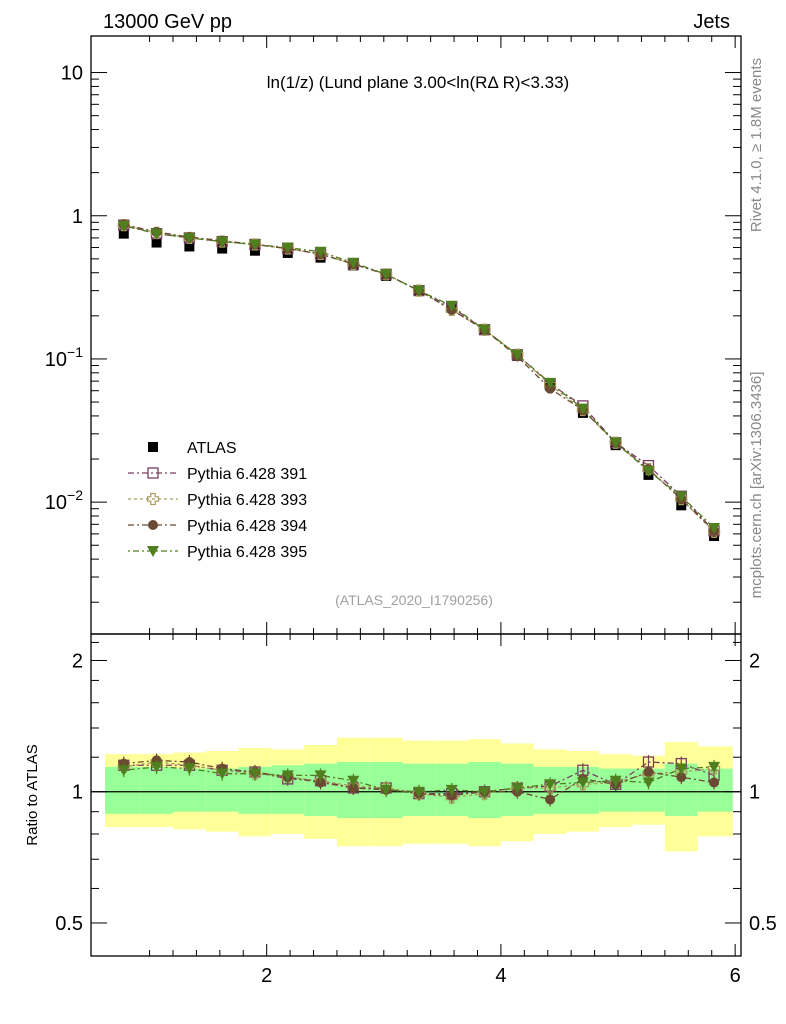  What do you see at coordinates (77, 661) in the screenshot?
I see `ratio-y-tick-label-left: 2` at bounding box center [77, 661].